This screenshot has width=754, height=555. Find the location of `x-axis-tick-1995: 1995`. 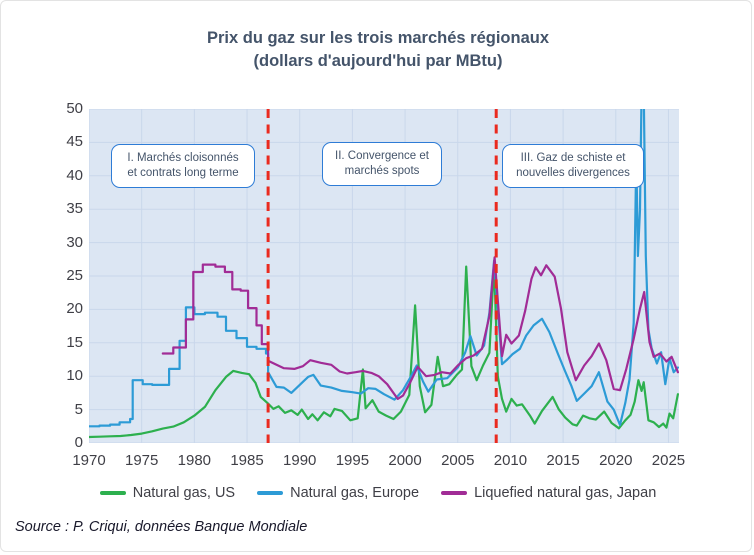

x-axis-tick-1995: 1995 is located at coordinates (352, 460).